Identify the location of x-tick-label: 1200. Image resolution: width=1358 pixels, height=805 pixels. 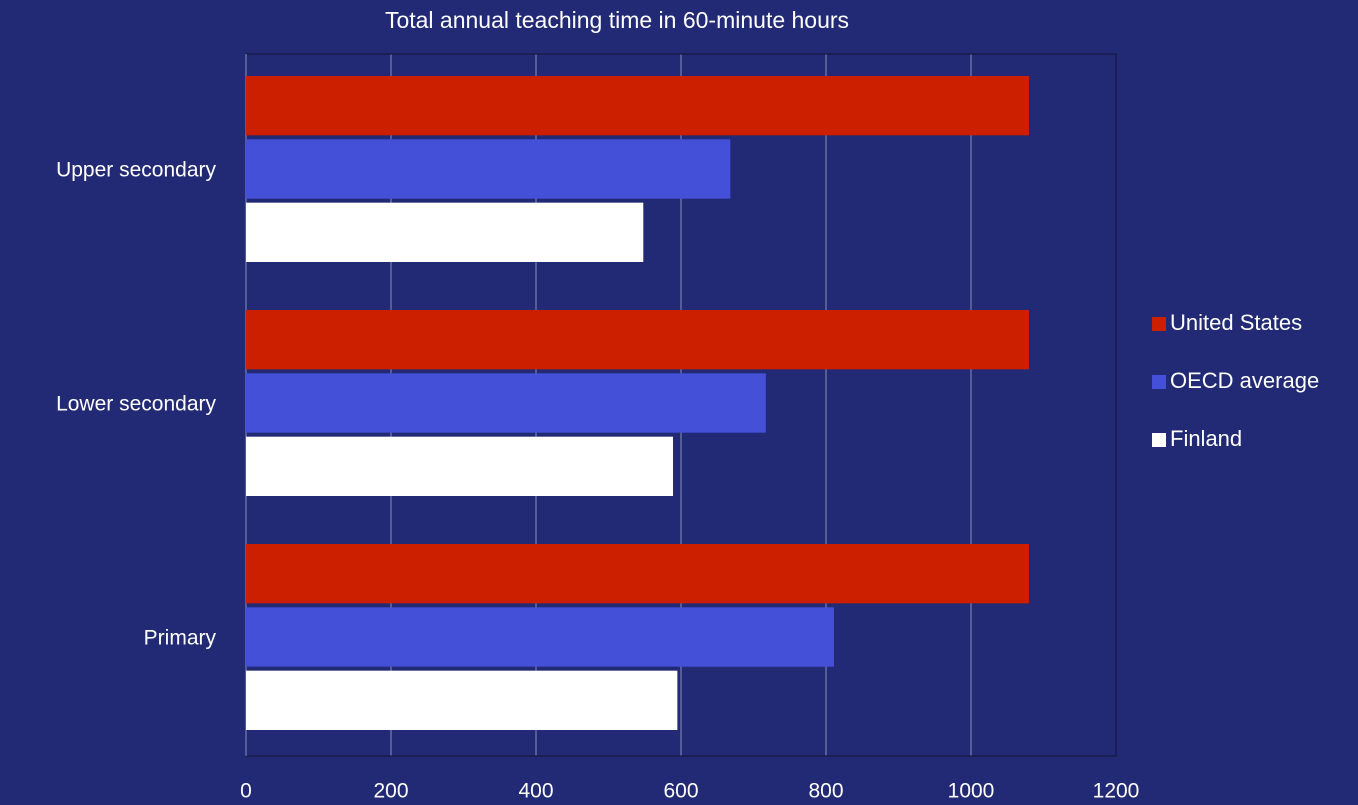
(1116, 791).